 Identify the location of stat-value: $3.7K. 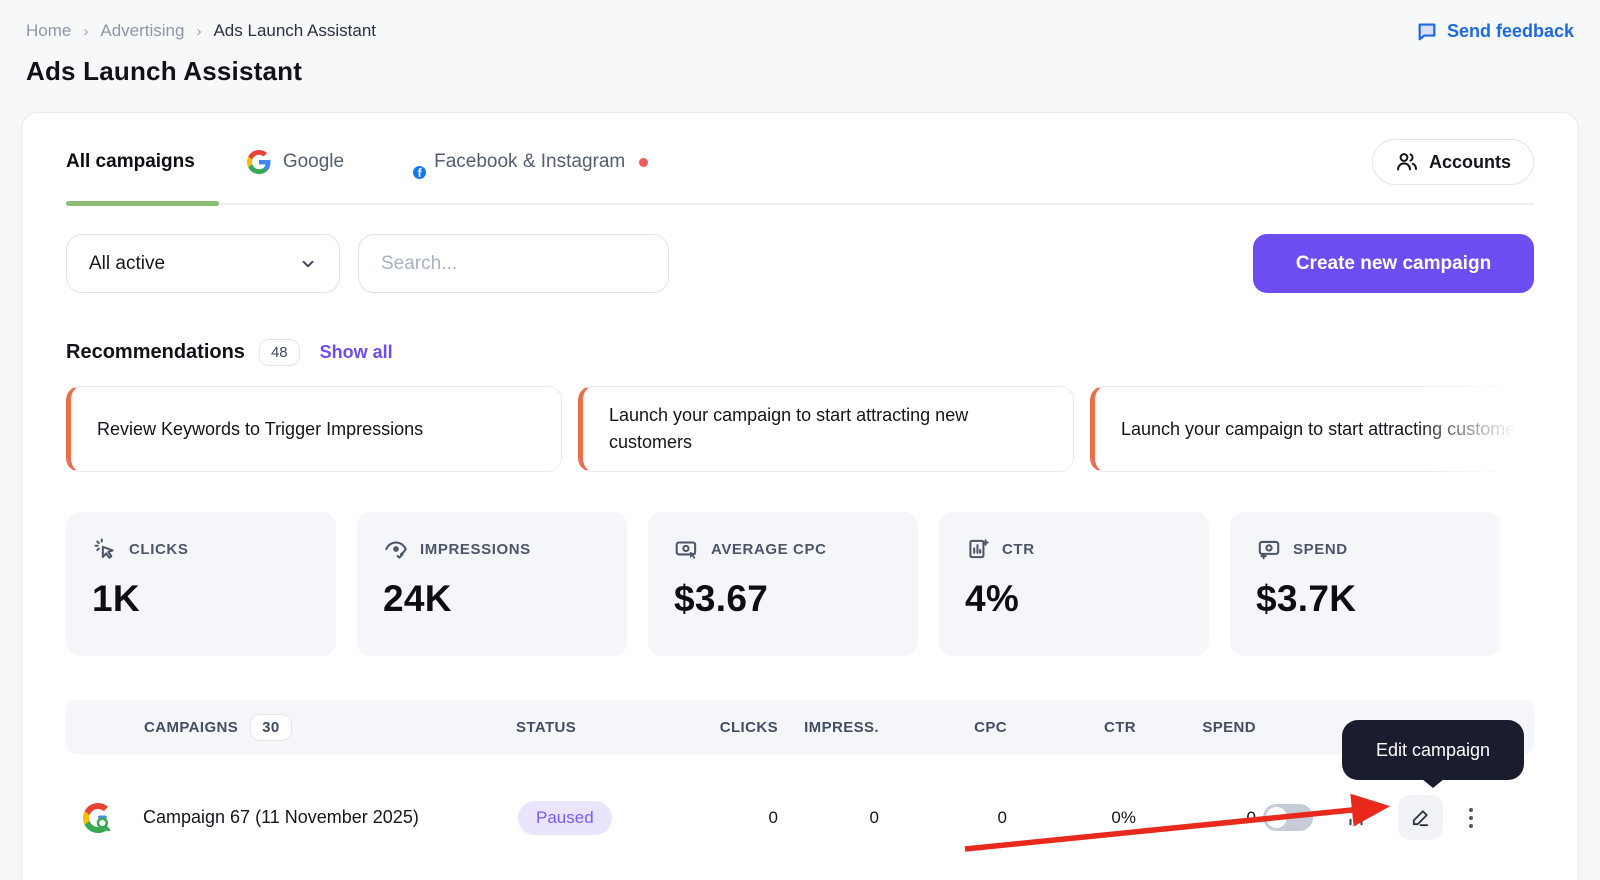
(1306, 598).